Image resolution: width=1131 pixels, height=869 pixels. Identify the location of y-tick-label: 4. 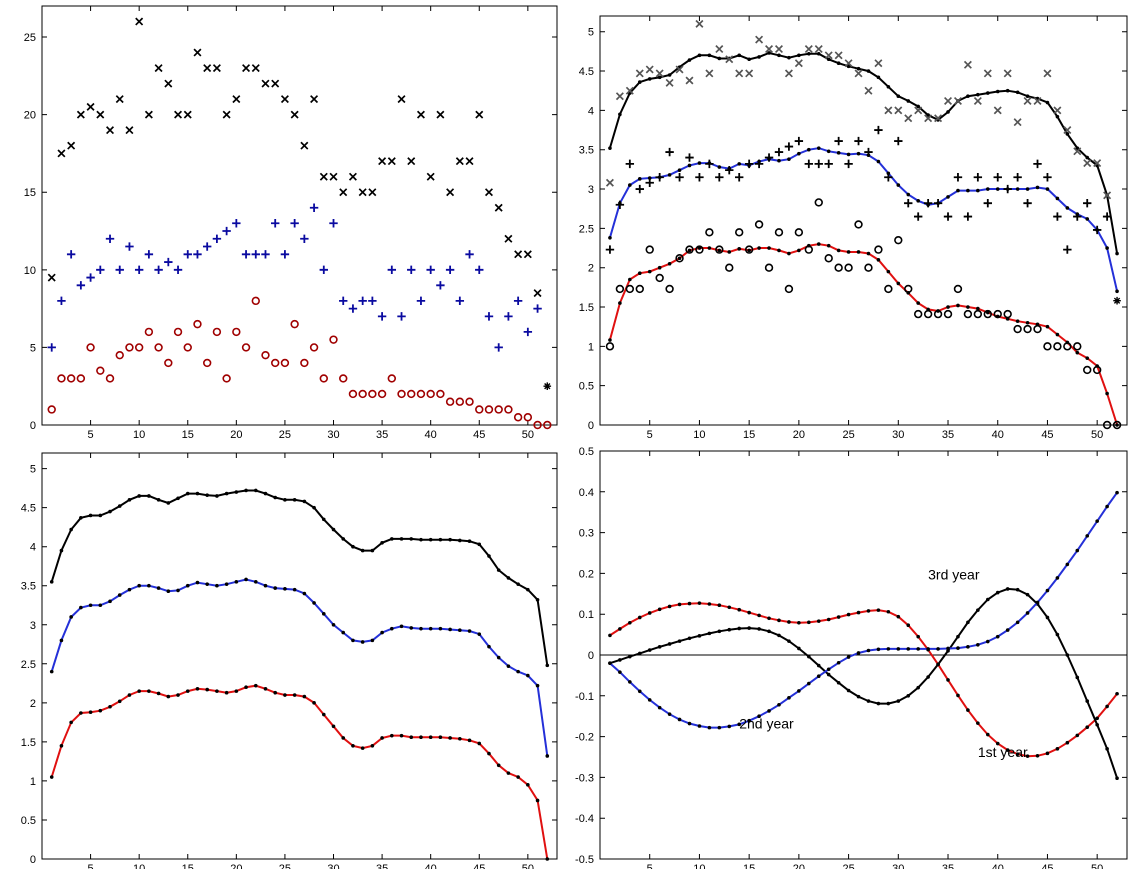
(33, 548).